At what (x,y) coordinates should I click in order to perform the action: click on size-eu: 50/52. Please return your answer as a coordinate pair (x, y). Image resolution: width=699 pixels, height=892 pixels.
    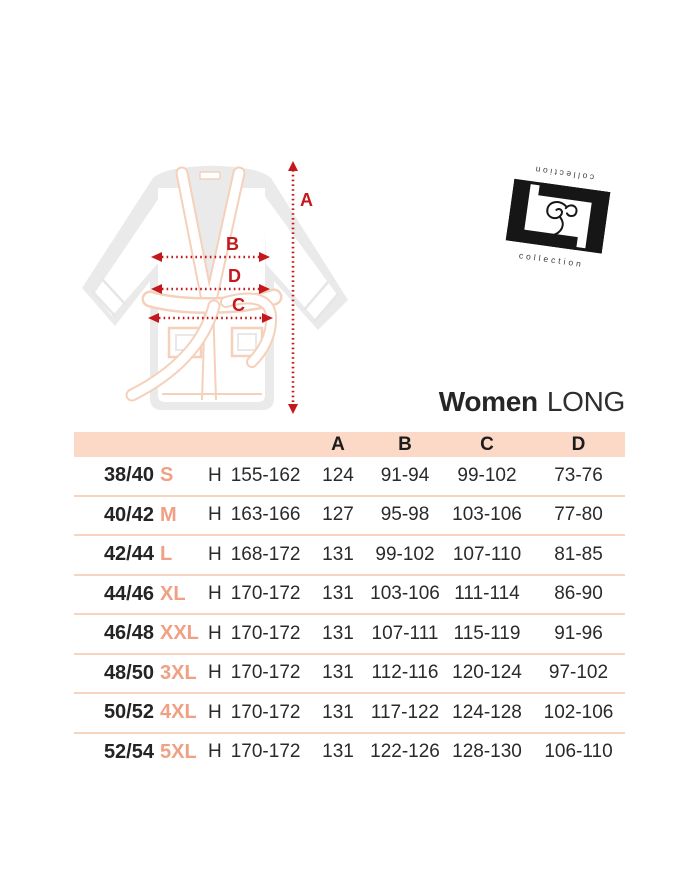
    Looking at the image, I should click on (128, 712).